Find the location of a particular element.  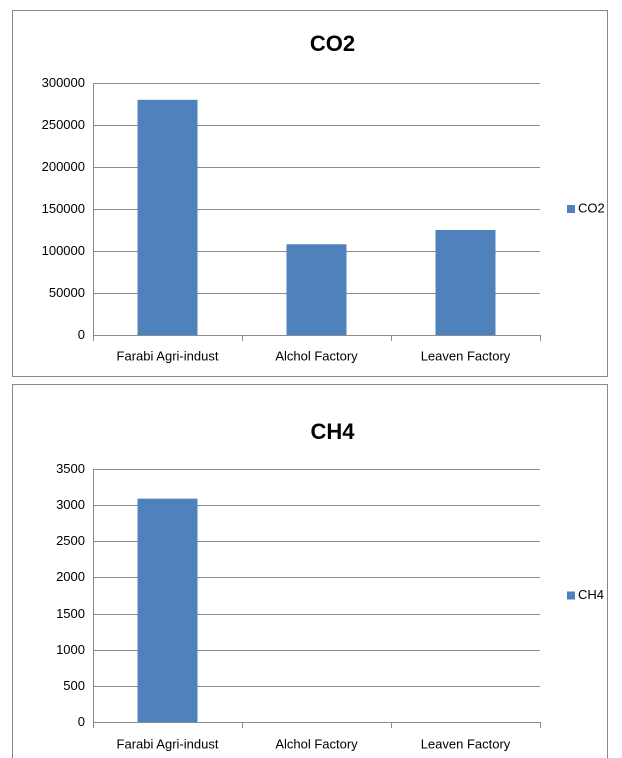

legend-label: CH4 is located at coordinates (591, 594).